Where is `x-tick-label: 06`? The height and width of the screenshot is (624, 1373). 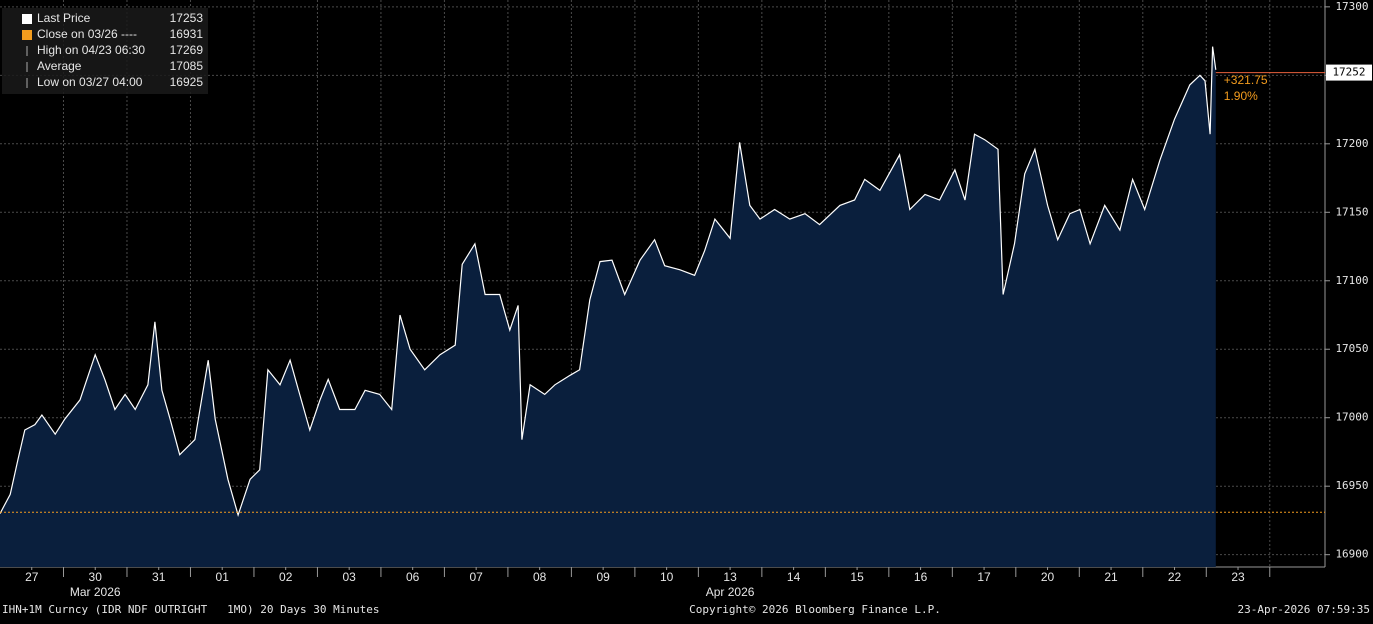
x-tick-label: 06 is located at coordinates (413, 577).